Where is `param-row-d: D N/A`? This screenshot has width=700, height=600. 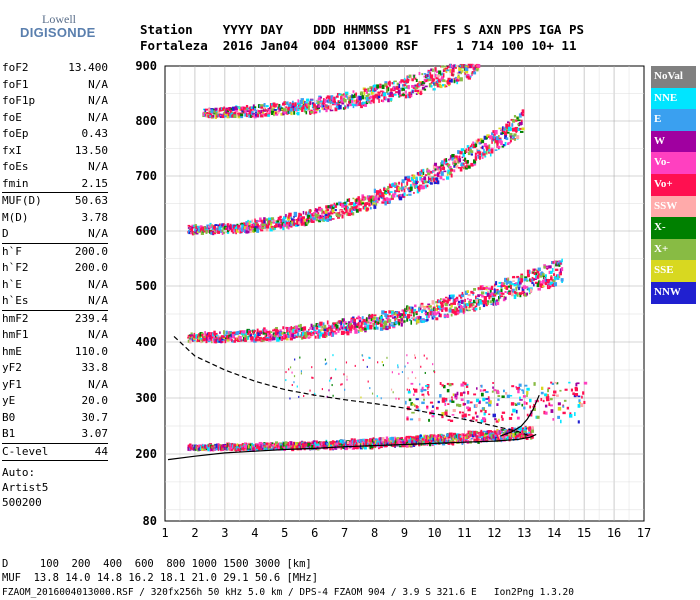
param-row-d: D N/A is located at coordinates (55, 234).